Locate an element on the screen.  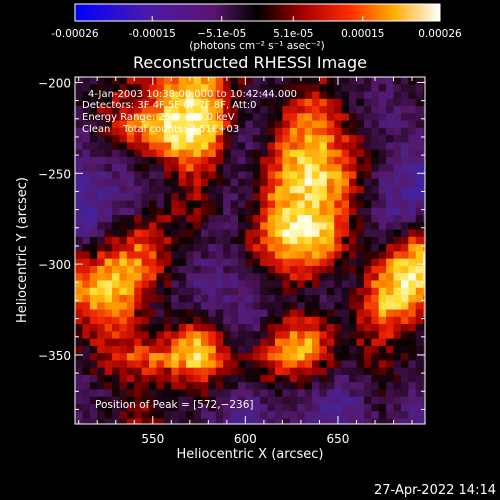
footer-timestamp: 27-Apr-2022 14:14 is located at coordinates (435, 490).